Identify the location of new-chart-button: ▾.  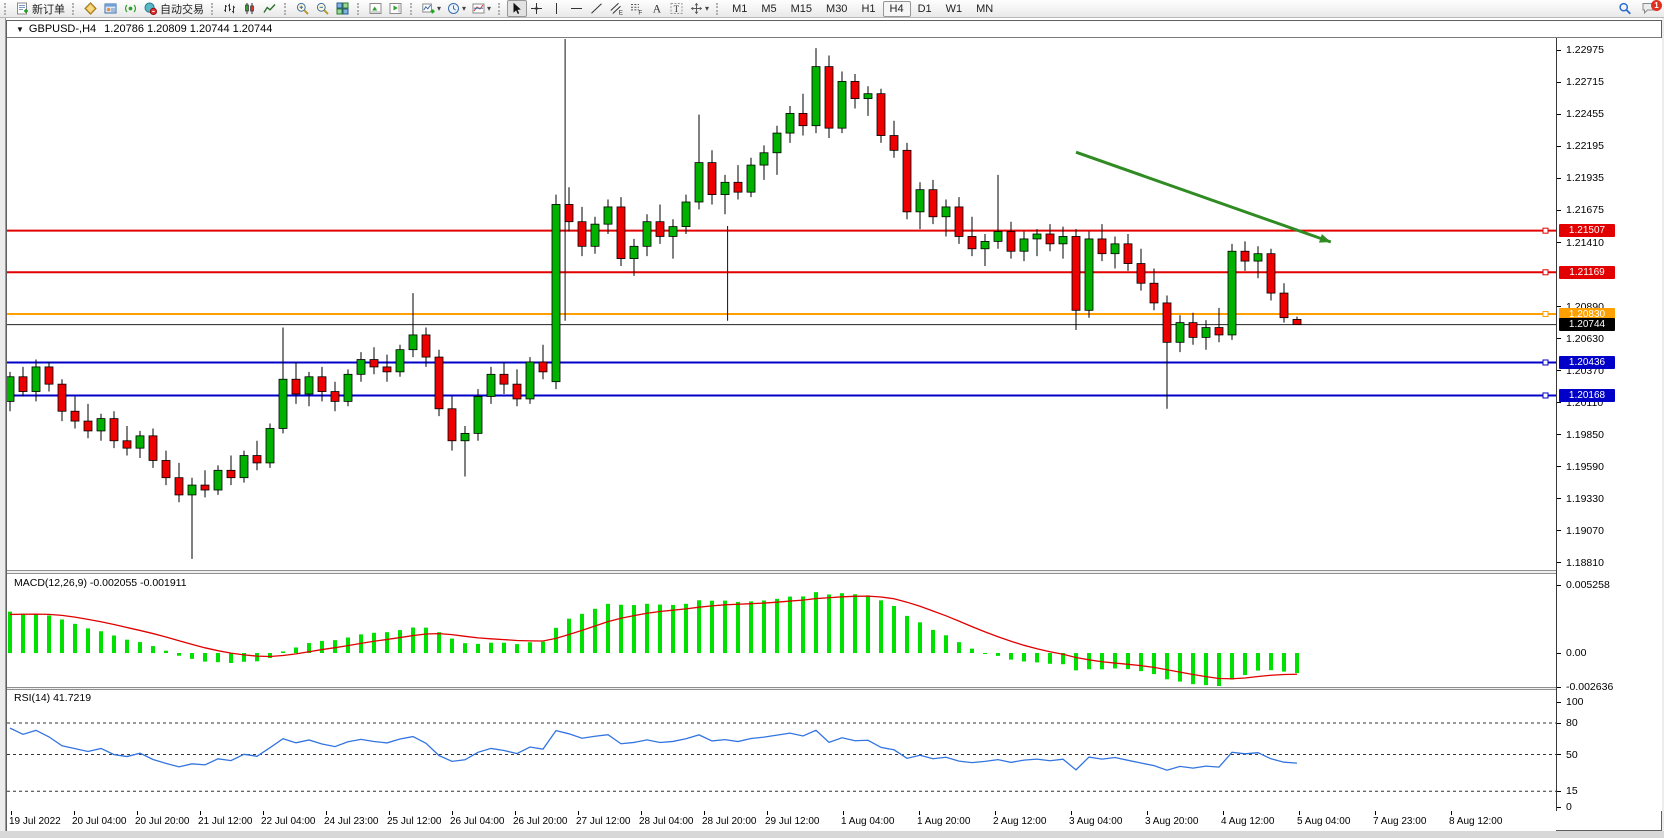
(431, 8).